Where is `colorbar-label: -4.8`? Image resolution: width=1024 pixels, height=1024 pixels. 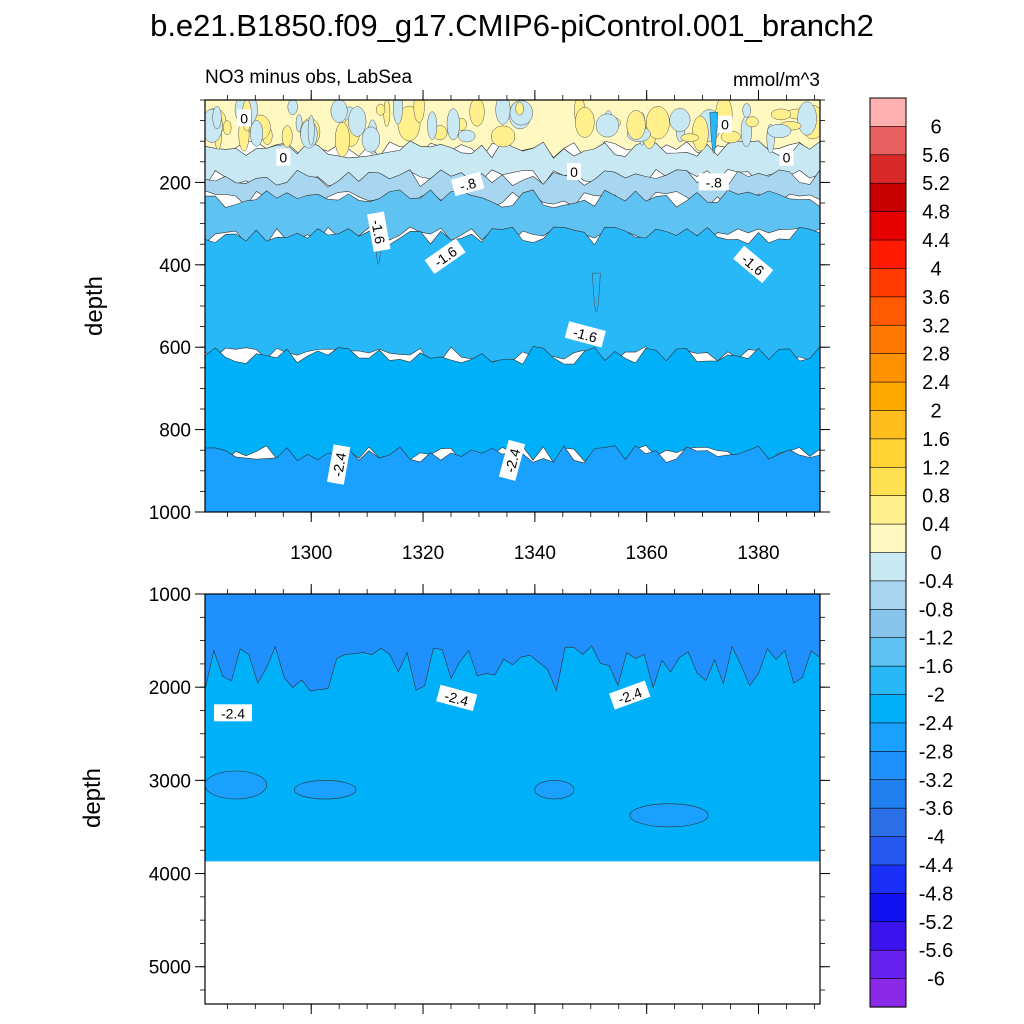
colorbar-label: -4.8 is located at coordinates (936, 894).